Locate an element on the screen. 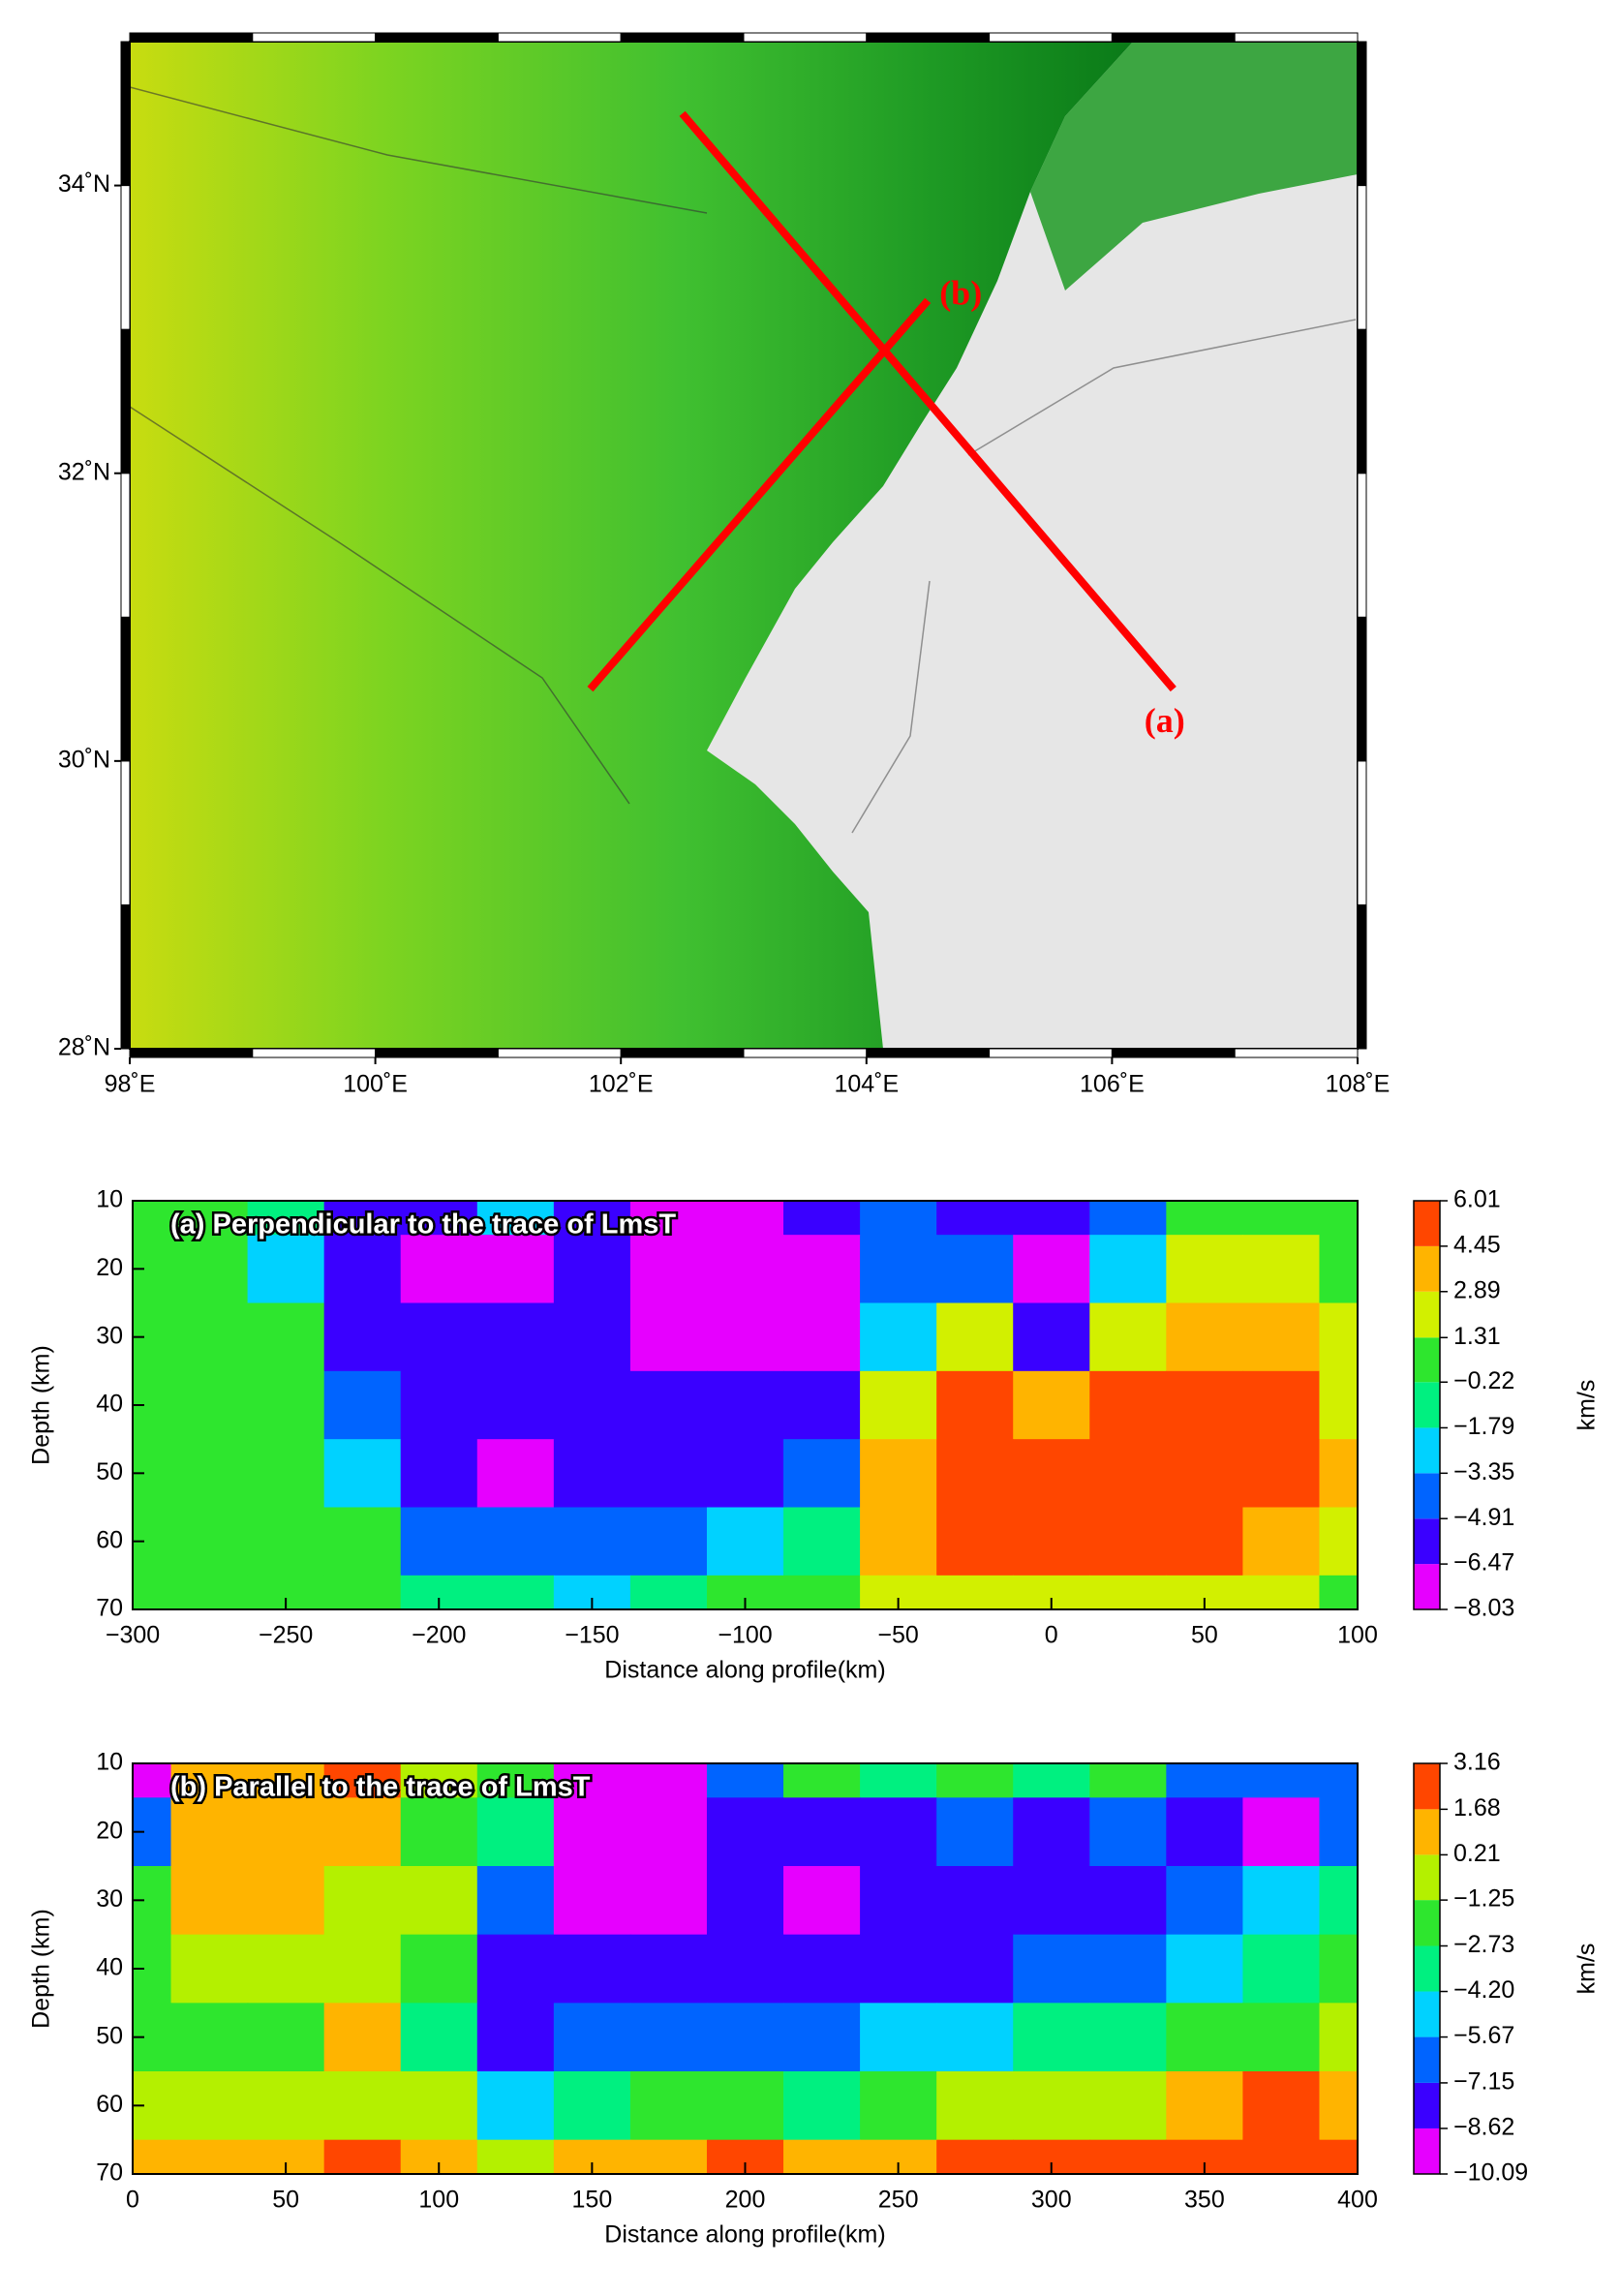 The image size is (1620, 2296). x-tick-label: −100 is located at coordinates (745, 1635).